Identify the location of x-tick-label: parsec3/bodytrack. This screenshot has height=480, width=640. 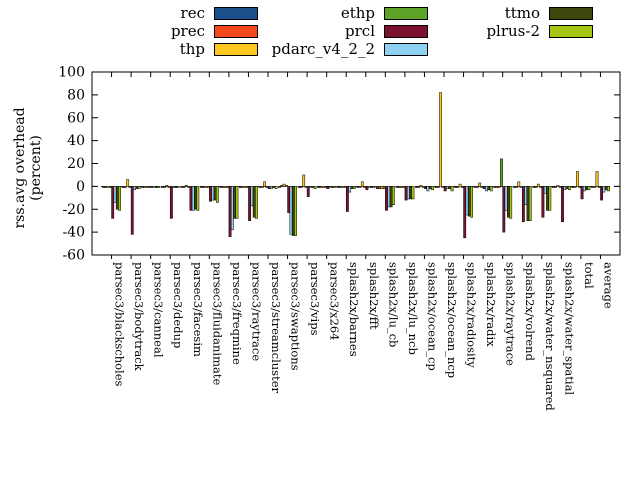
(139, 317).